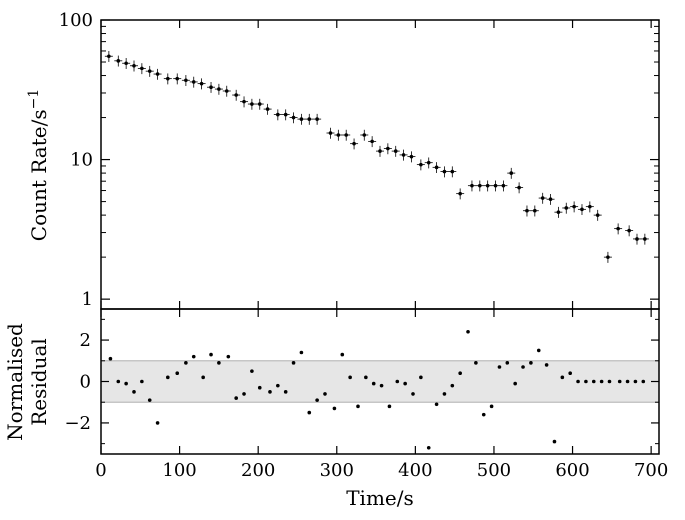  I want to click on residual-y-axis-label-line2: Residual, so click(39, 382).